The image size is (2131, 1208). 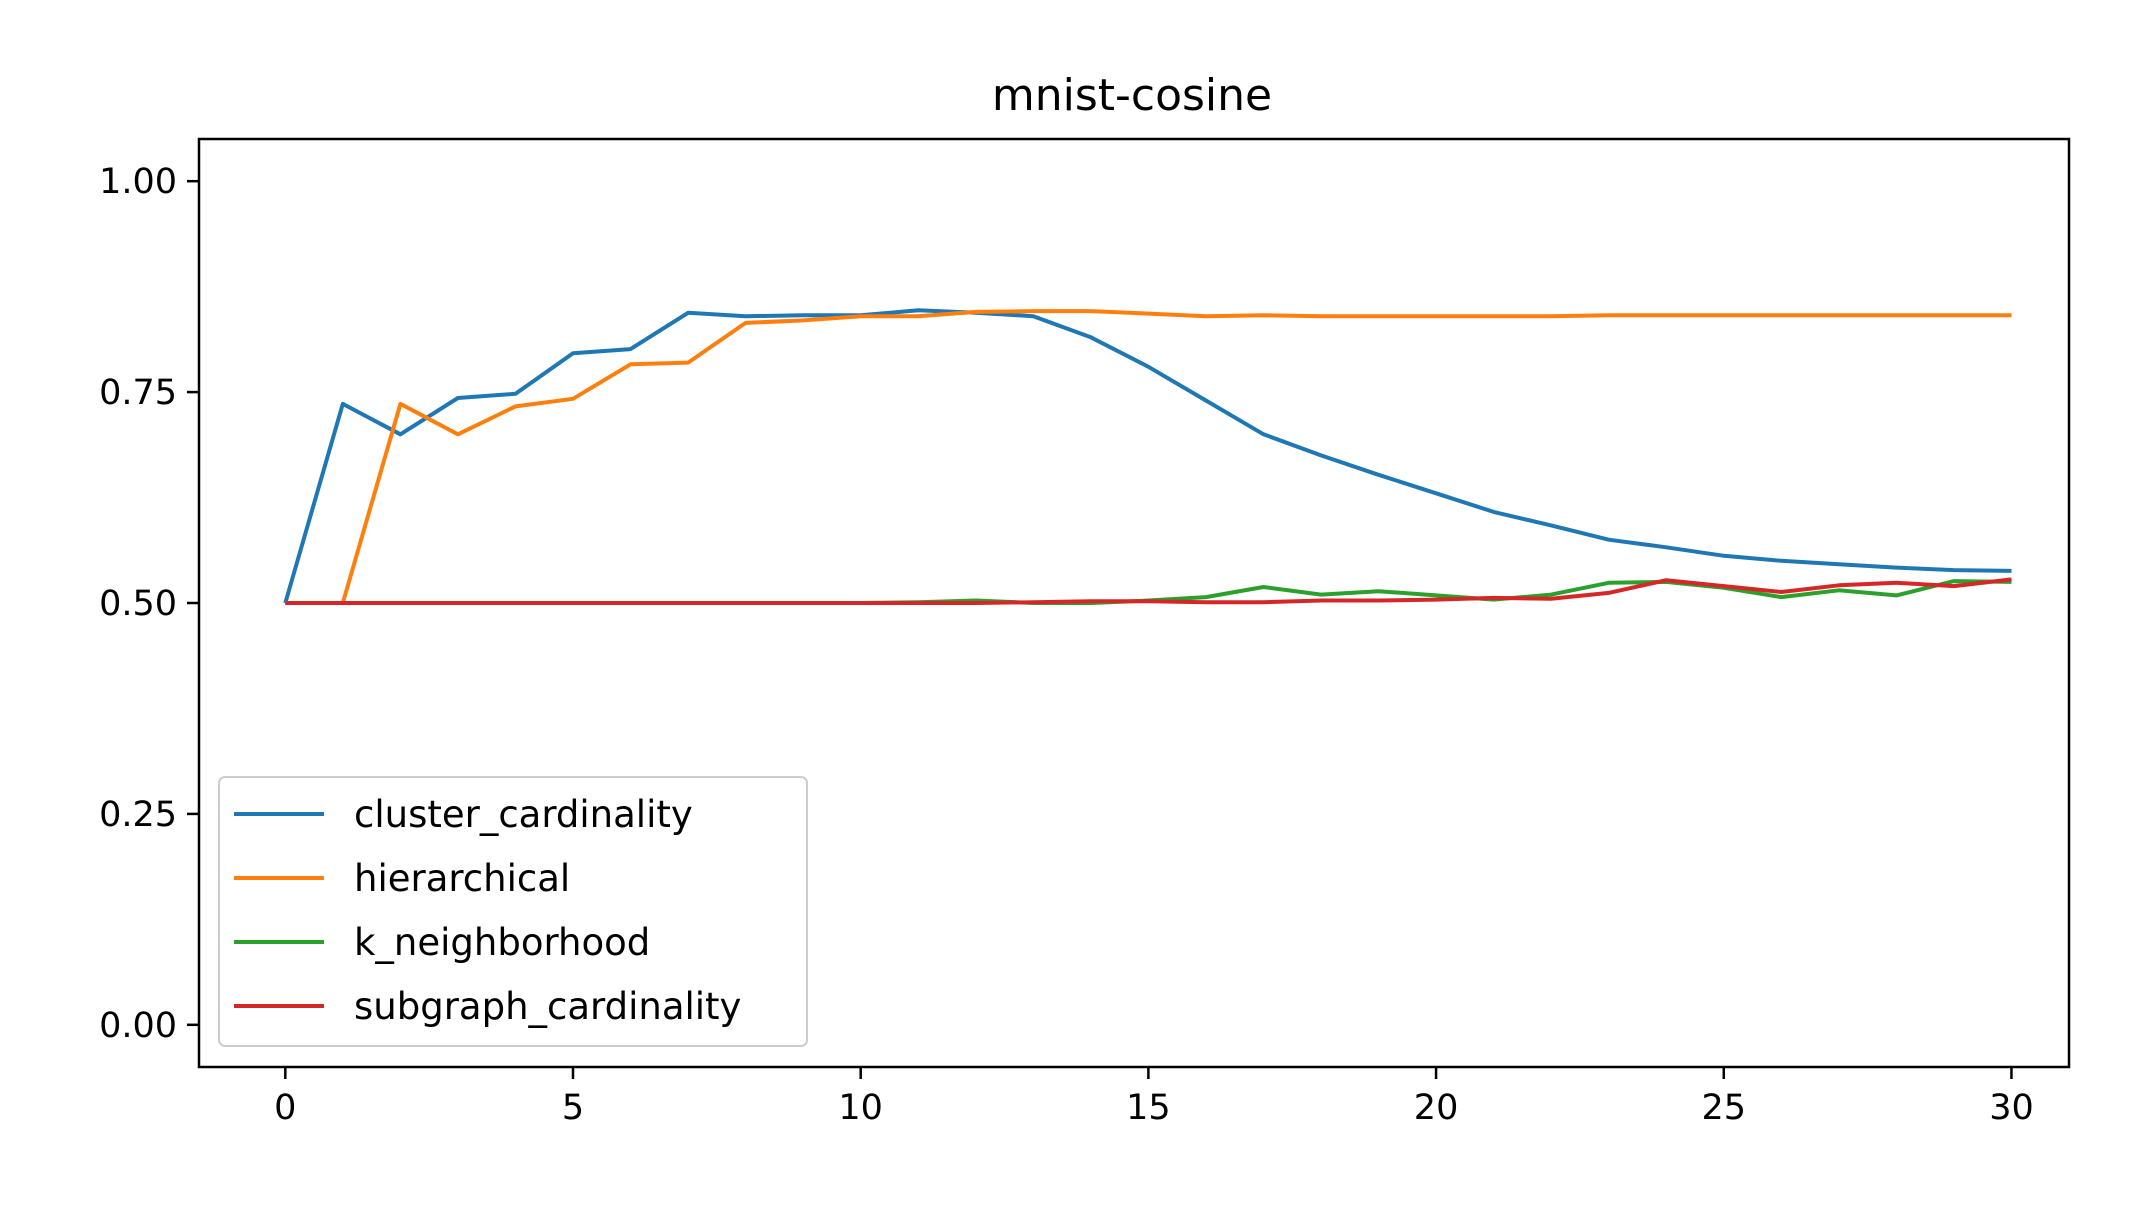 I want to click on x-tick-label: 20, so click(x=1436, y=1108).